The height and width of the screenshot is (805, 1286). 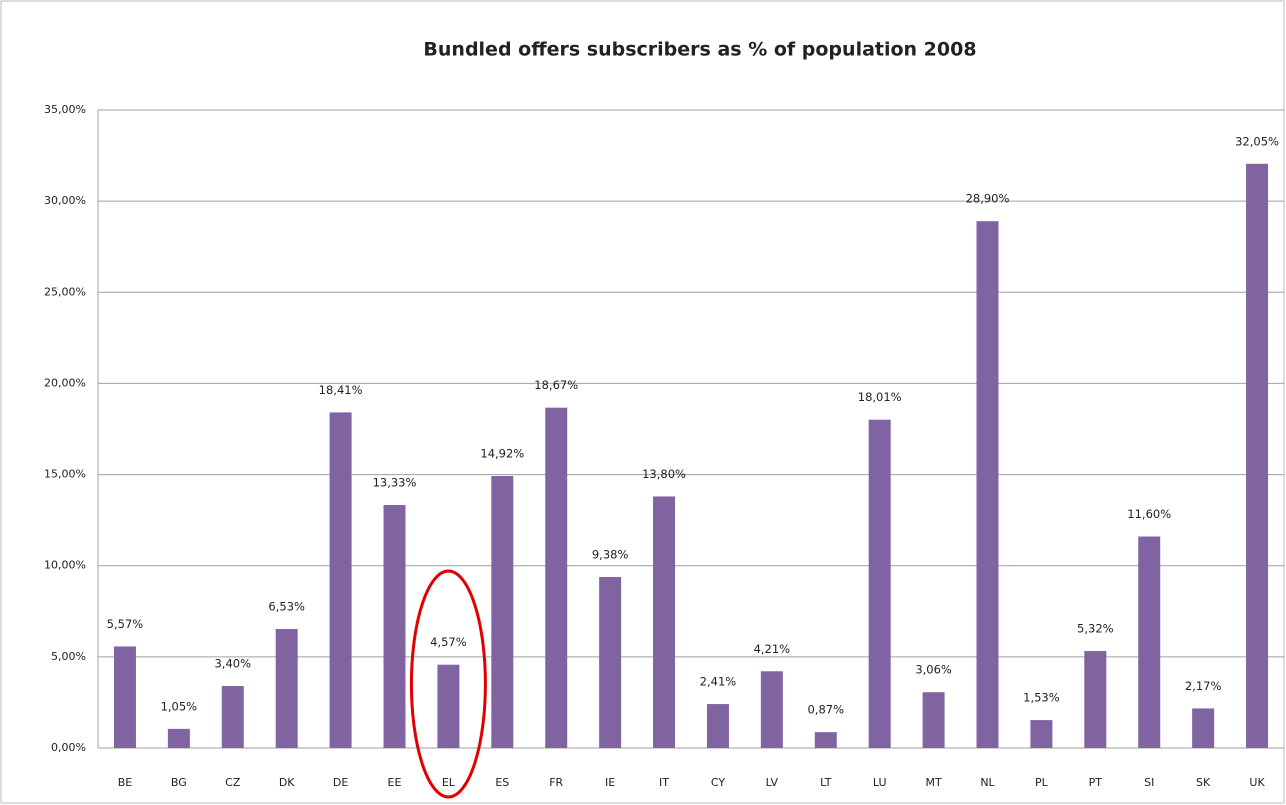 I want to click on x-tick-label: LV, so click(x=772, y=782).